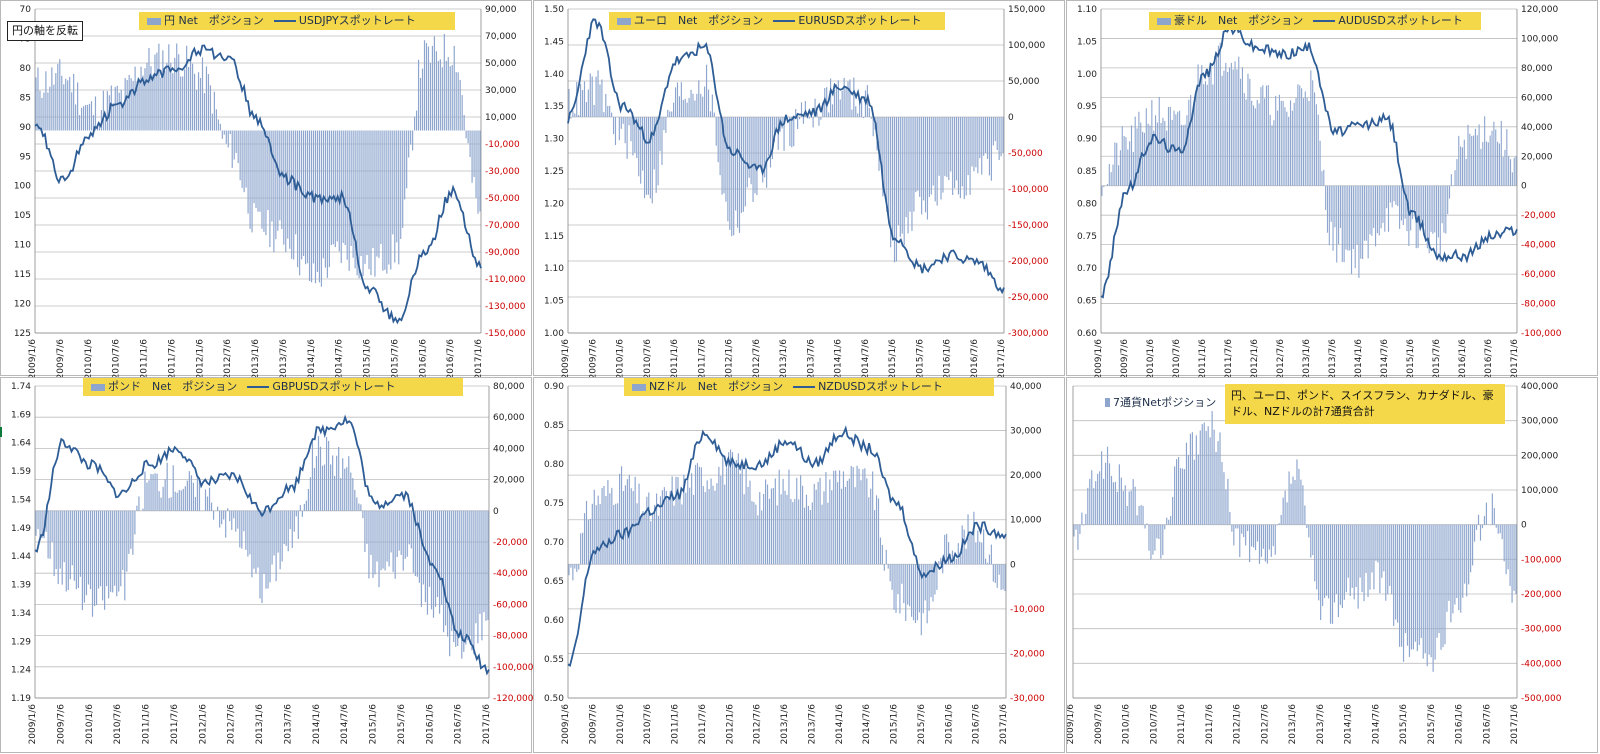 This screenshot has height=754, width=1600. Describe the element at coordinates (1281, 358) in the screenshot. I see `x-tick-label: 2012/7/6` at that location.